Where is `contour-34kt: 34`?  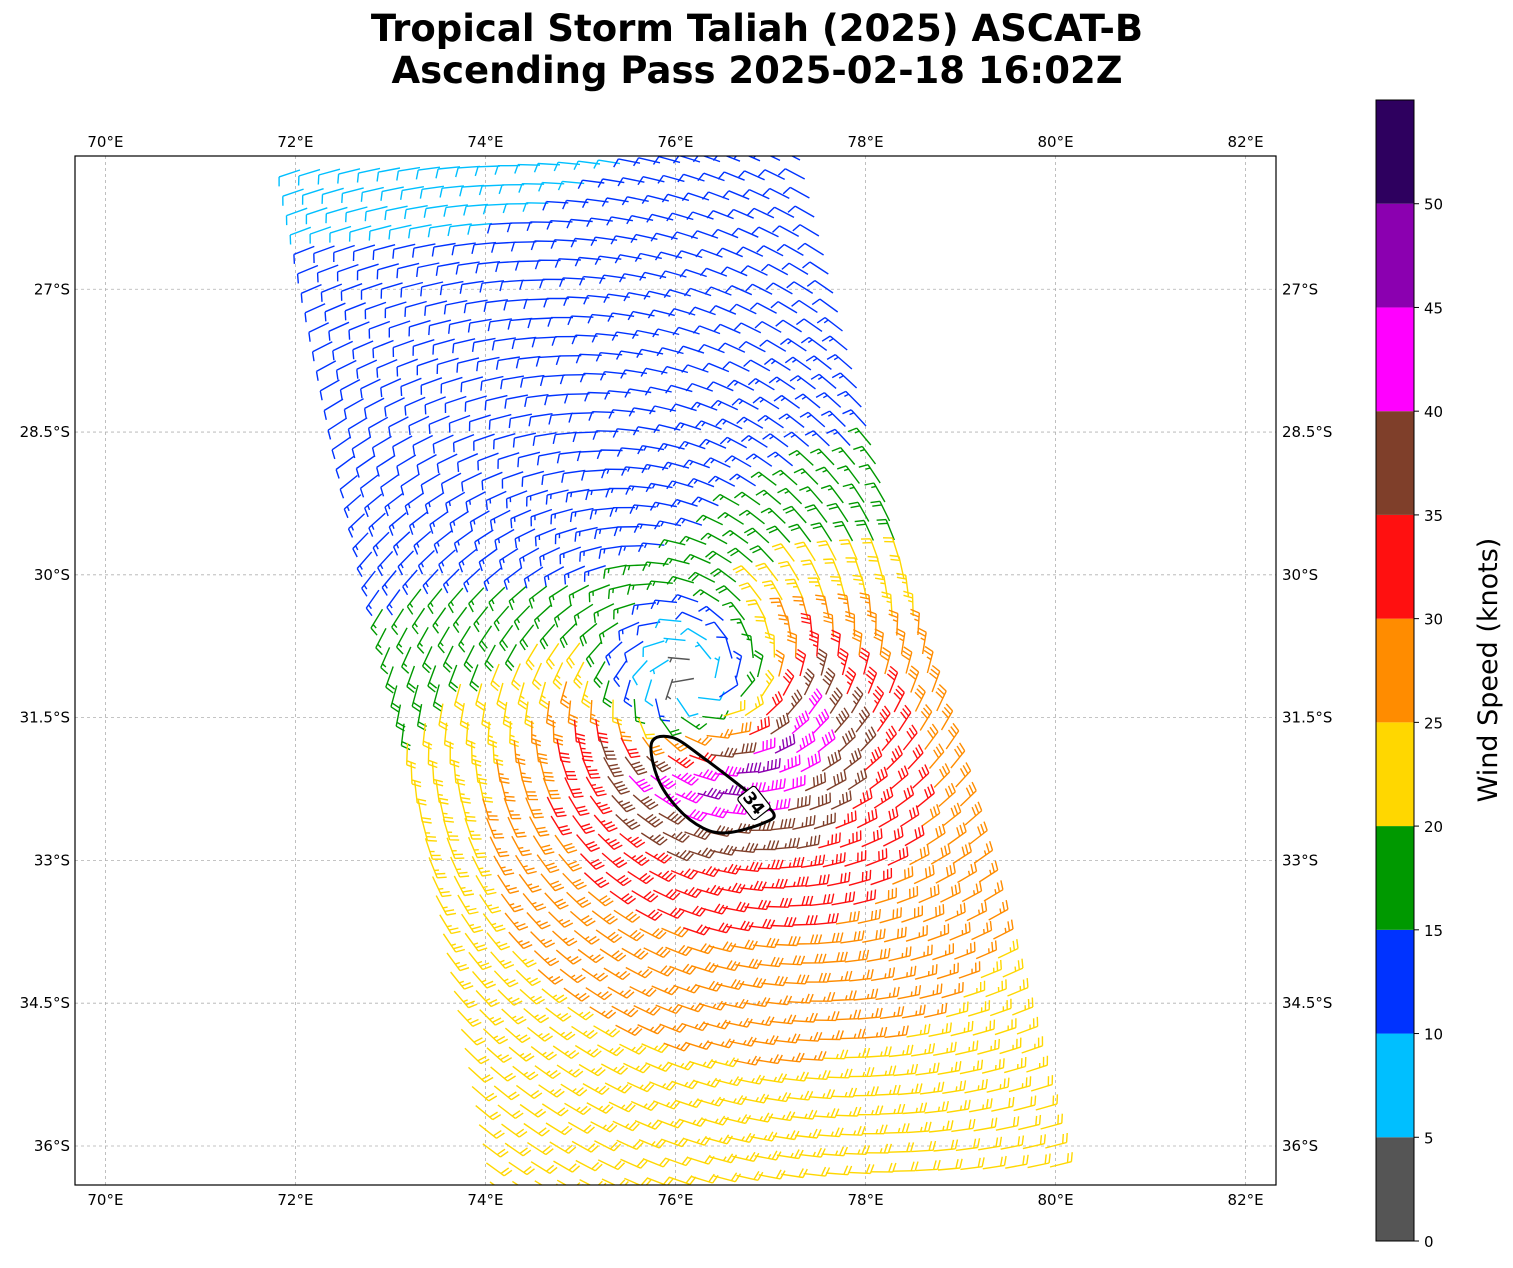 contour-34kt: 34 is located at coordinates (712, 784).